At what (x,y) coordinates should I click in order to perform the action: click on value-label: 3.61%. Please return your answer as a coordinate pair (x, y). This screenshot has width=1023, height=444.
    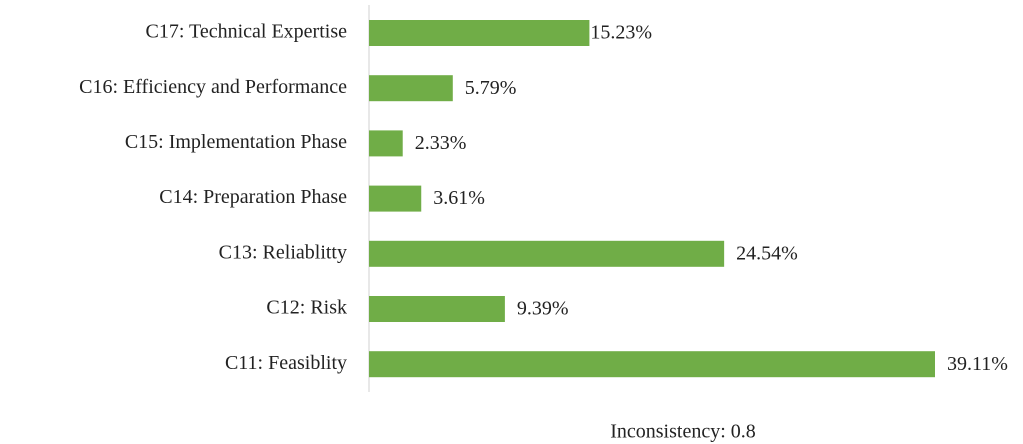
    Looking at the image, I should click on (459, 198).